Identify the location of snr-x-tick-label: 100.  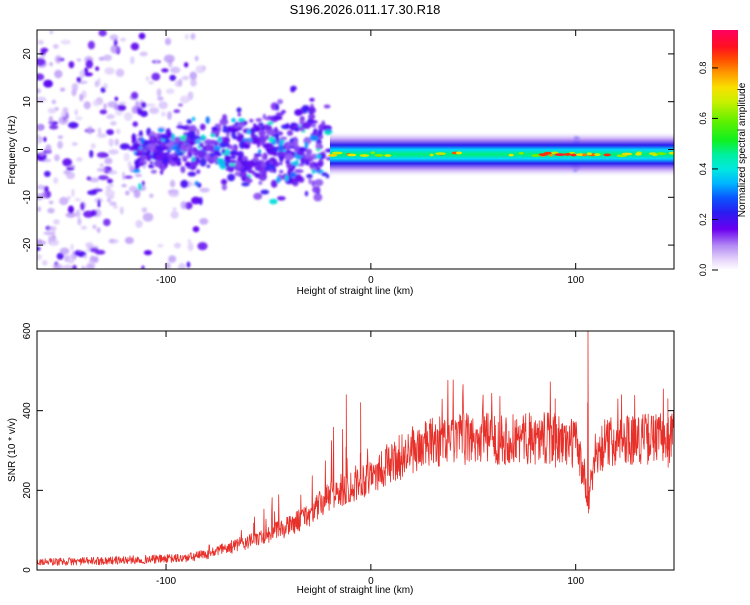
(575, 581).